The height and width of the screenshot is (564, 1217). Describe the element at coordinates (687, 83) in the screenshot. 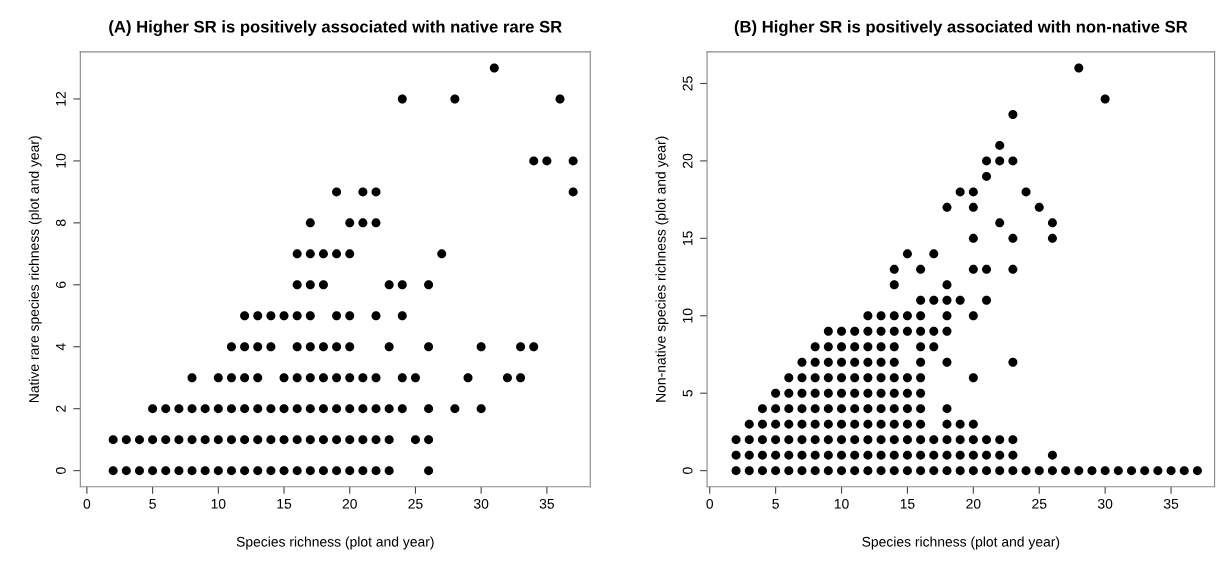

I see `y-tick-label: 25` at that location.